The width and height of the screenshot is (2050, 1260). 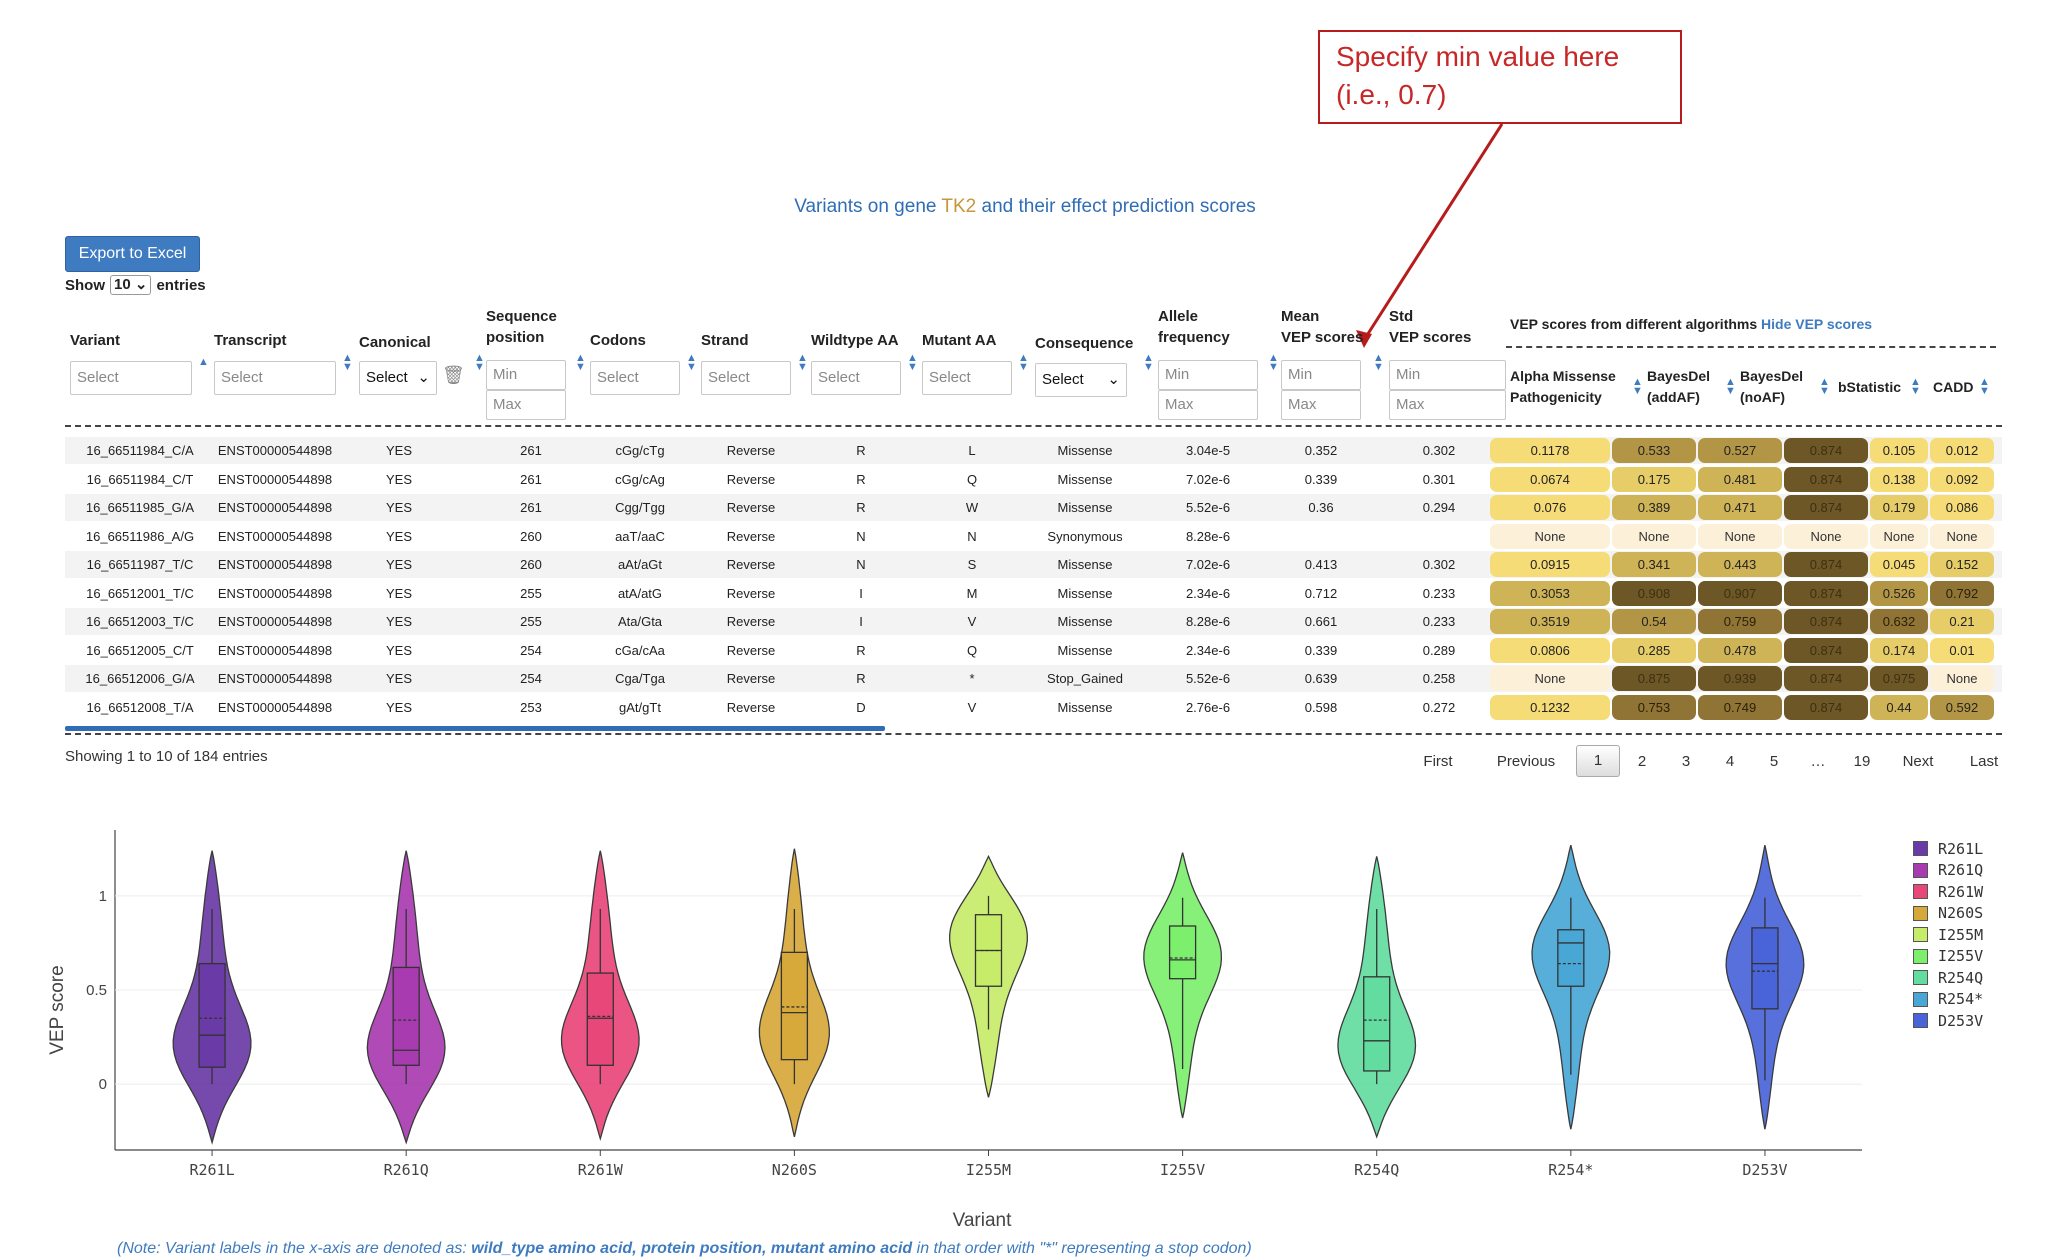 I want to click on horizontal-scrollbar, so click(x=475, y=728).